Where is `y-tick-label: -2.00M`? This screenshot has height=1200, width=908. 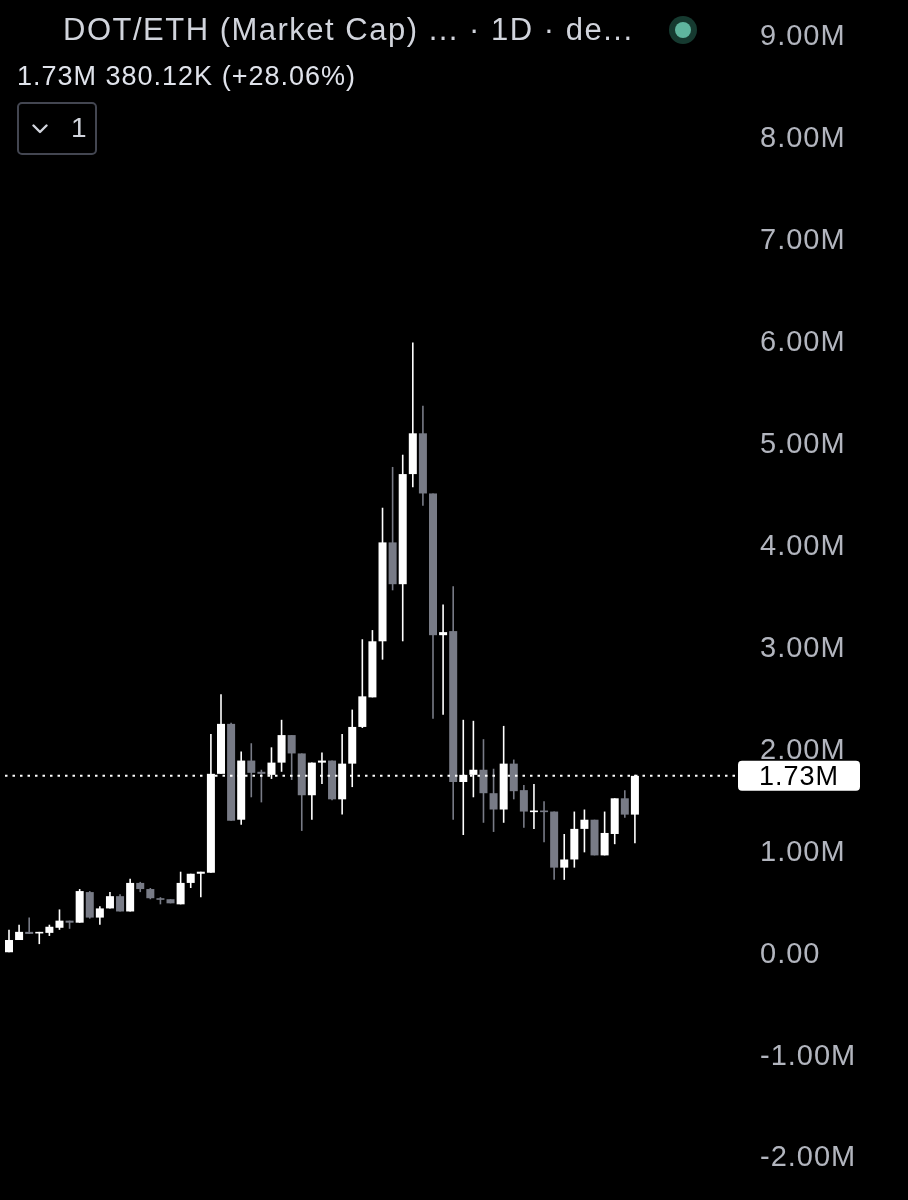 y-tick-label: -2.00M is located at coordinates (808, 1156).